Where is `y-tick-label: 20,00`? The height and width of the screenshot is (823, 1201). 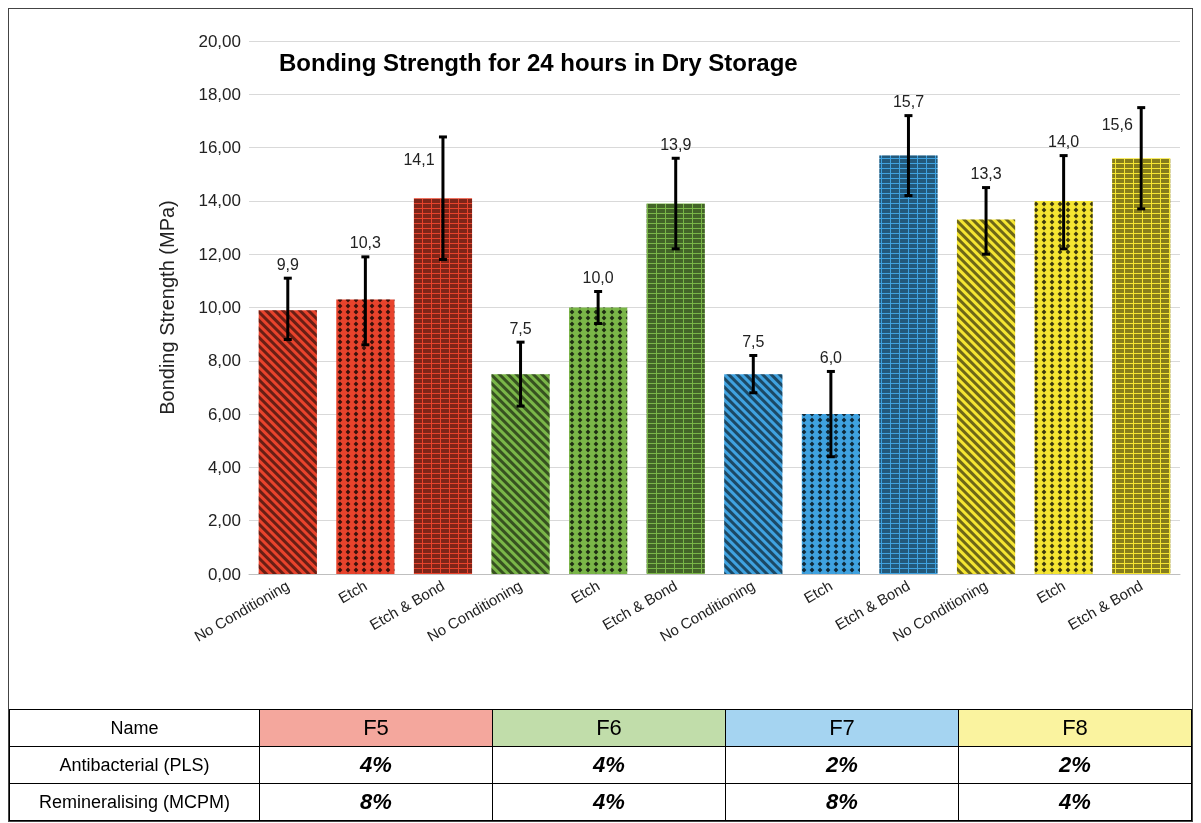 y-tick-label: 20,00 is located at coordinates (219, 41).